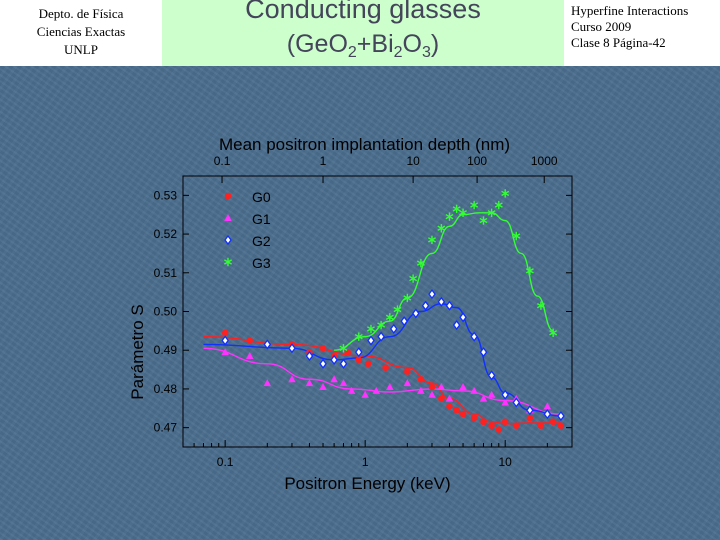 The image size is (720, 540). Describe the element at coordinates (166, 389) in the screenshot. I see `y-tick-label: 0.48` at that location.